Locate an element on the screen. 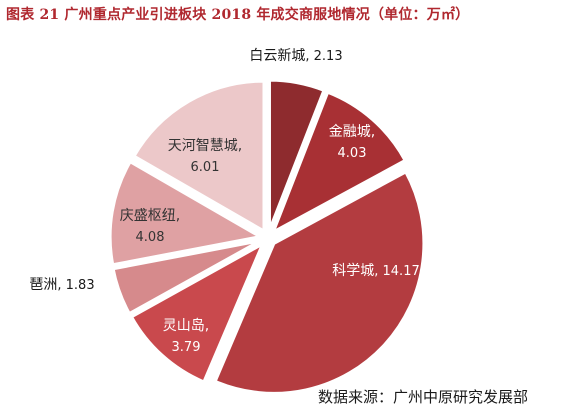 This screenshot has height=419, width=573. slice-category-4: 灵山岛, is located at coordinates (186, 326).